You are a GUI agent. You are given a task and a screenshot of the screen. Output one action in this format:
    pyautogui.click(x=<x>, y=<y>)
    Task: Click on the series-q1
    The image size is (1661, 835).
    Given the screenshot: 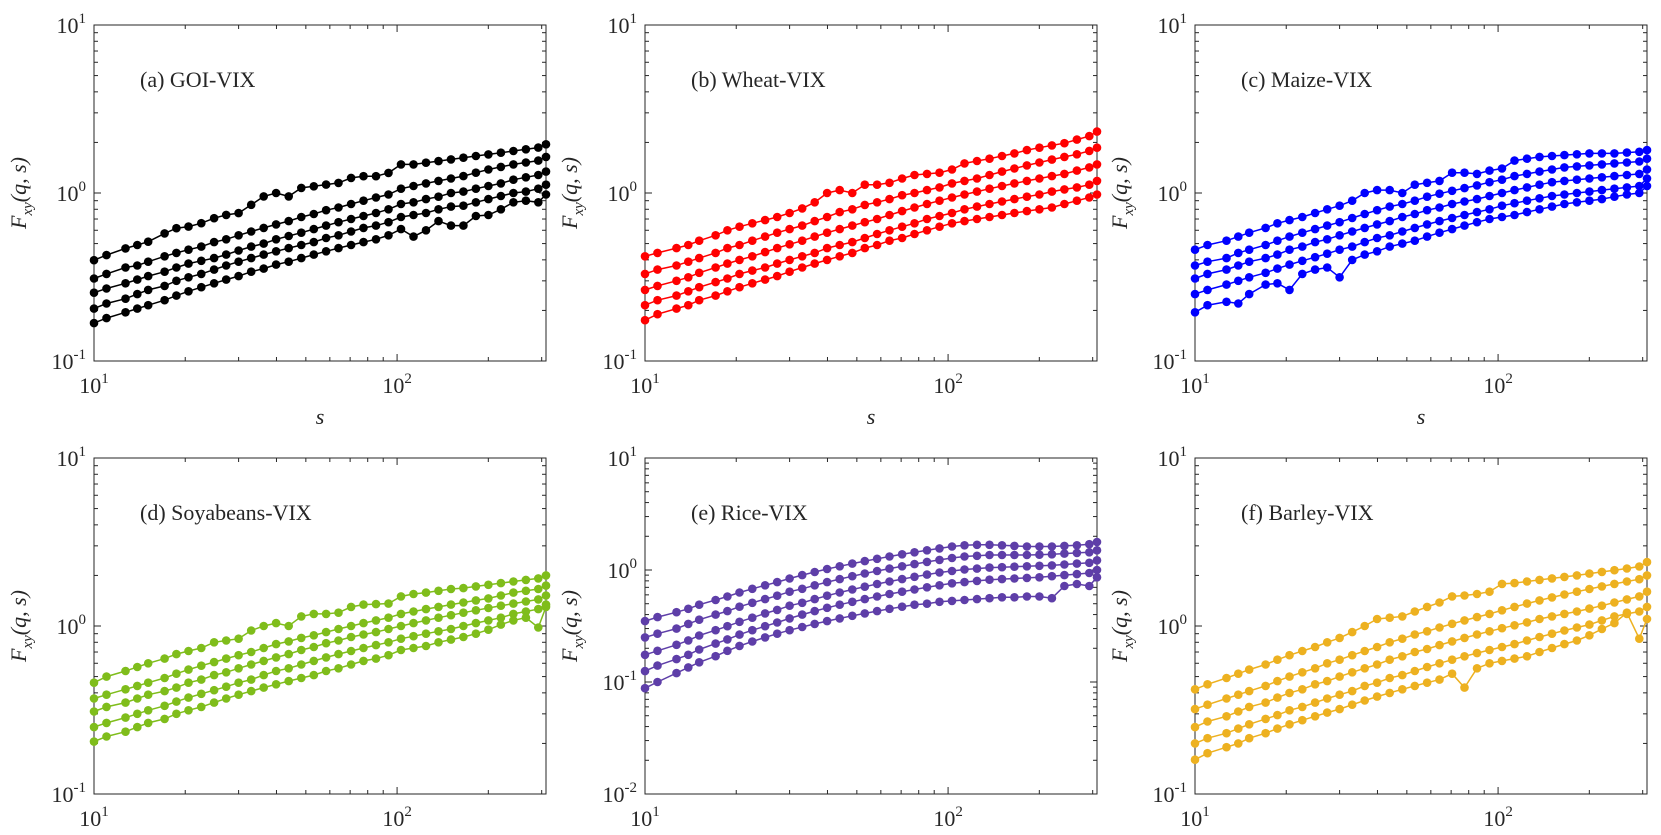 What is the action you would take?
    pyautogui.click(x=1421, y=625)
    